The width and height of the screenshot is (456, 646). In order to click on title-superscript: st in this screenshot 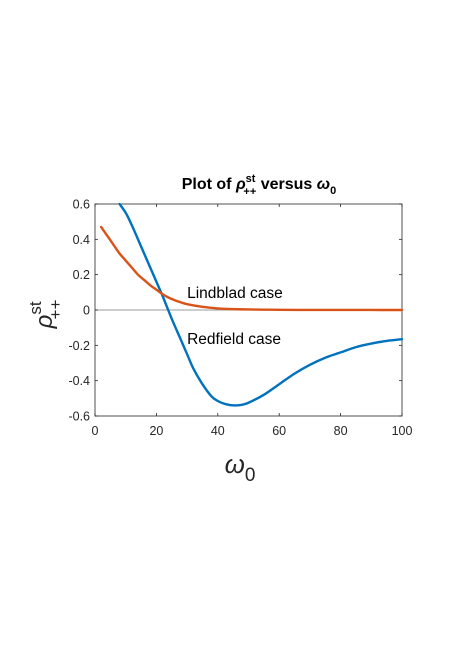, I will do `click(251, 179)`.